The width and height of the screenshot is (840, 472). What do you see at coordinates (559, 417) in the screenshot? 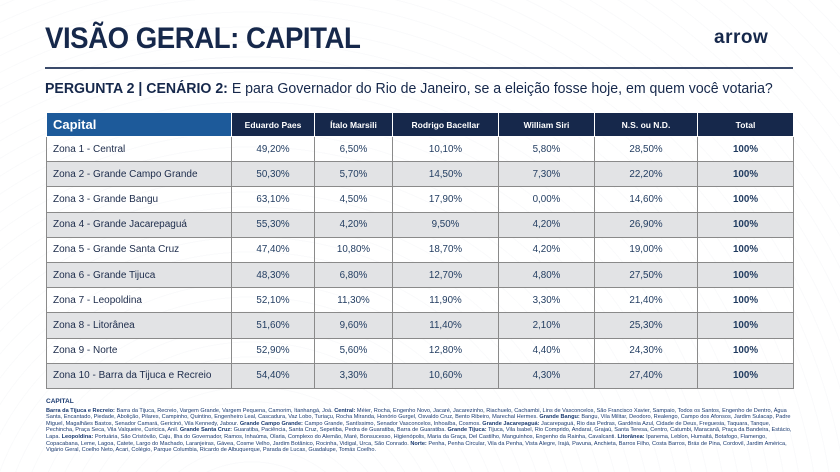
I see `region-label: Grande Bangu:` at bounding box center [559, 417].